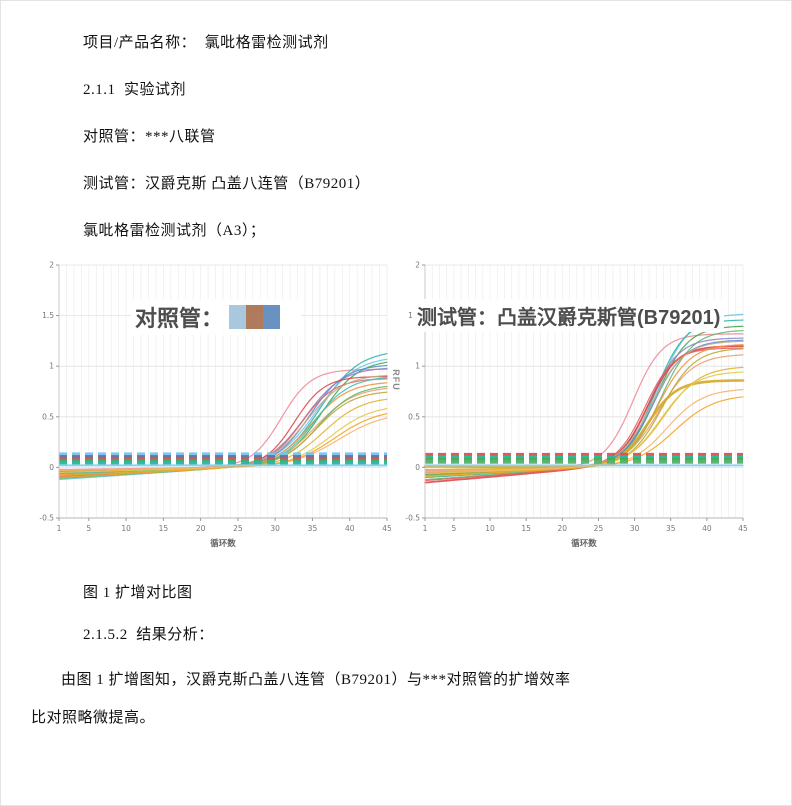 The width and height of the screenshot is (792, 806). What do you see at coordinates (93, 718) in the screenshot?
I see `analysis-paragraph-line2: 比对照略微提高。` at bounding box center [93, 718].